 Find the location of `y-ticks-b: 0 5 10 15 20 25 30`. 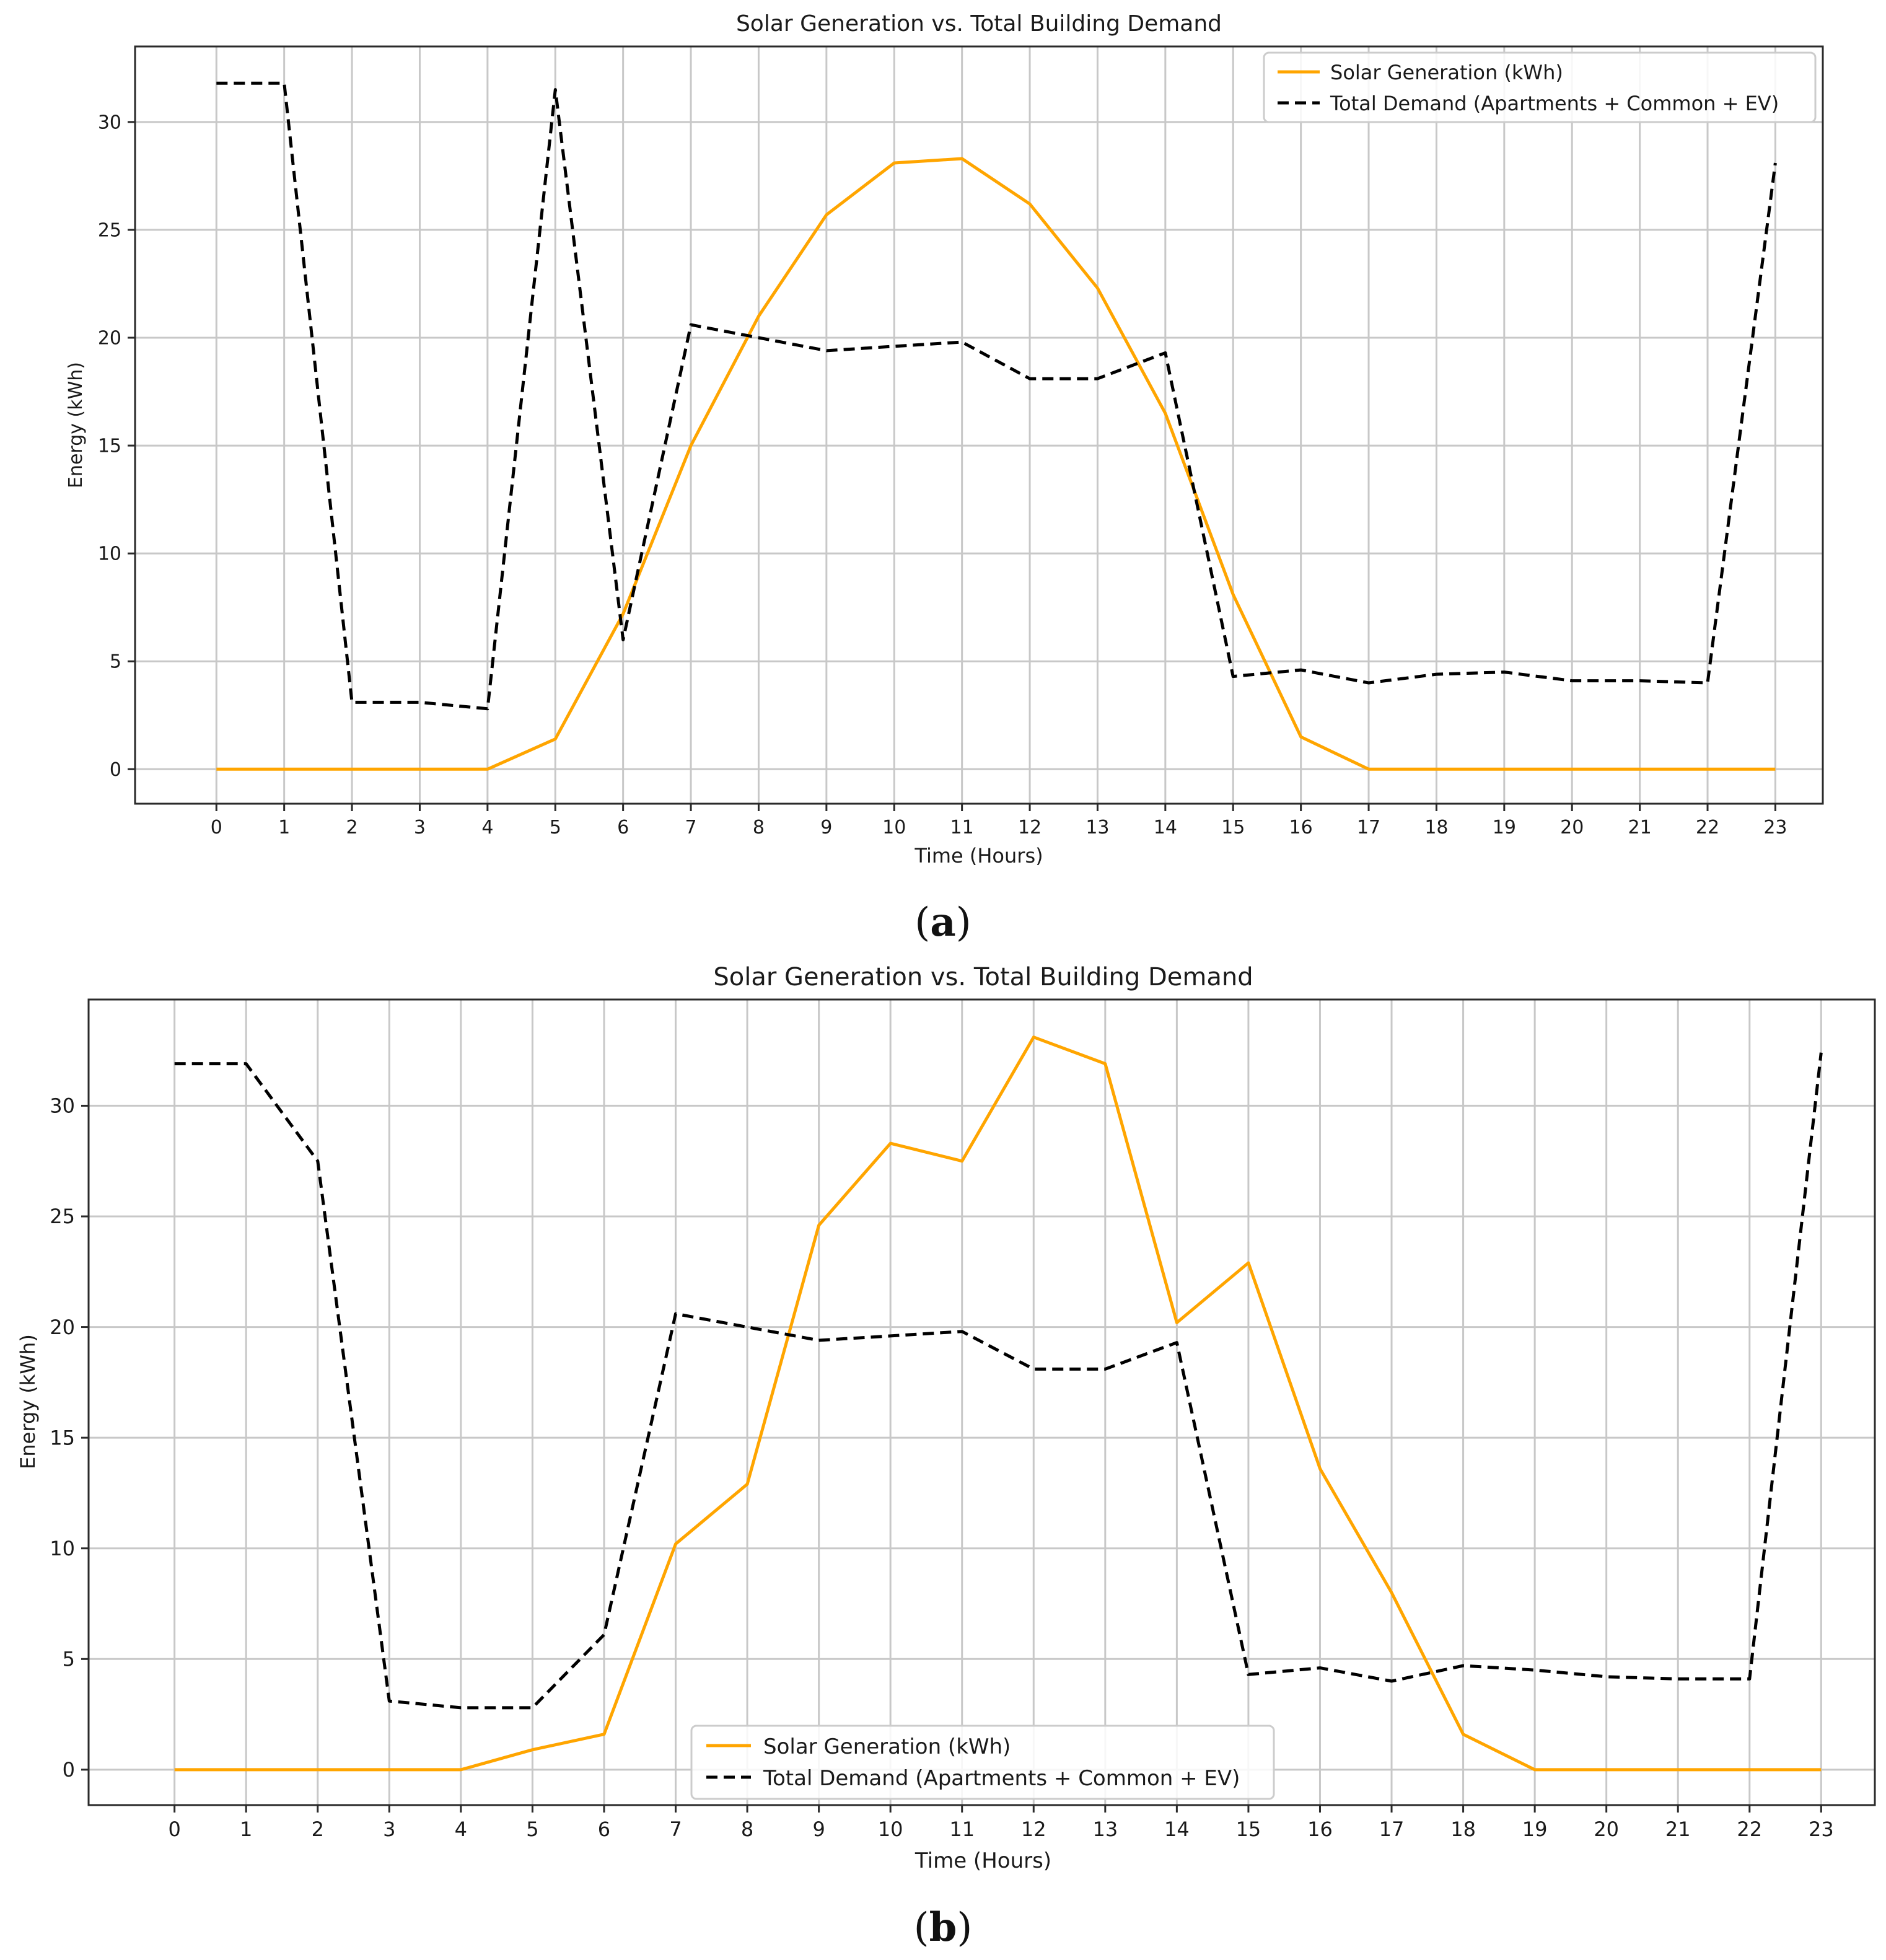

y-ticks-b: 0 5 10 15 20 25 30 is located at coordinates (70, 1438).